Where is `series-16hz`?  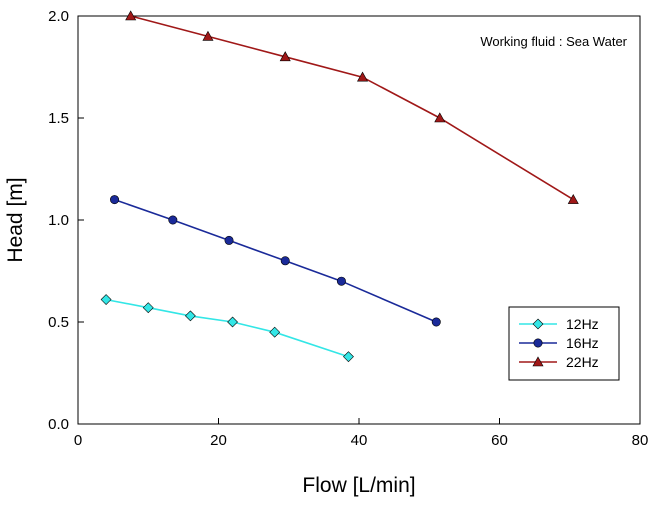 series-16hz is located at coordinates (275, 261).